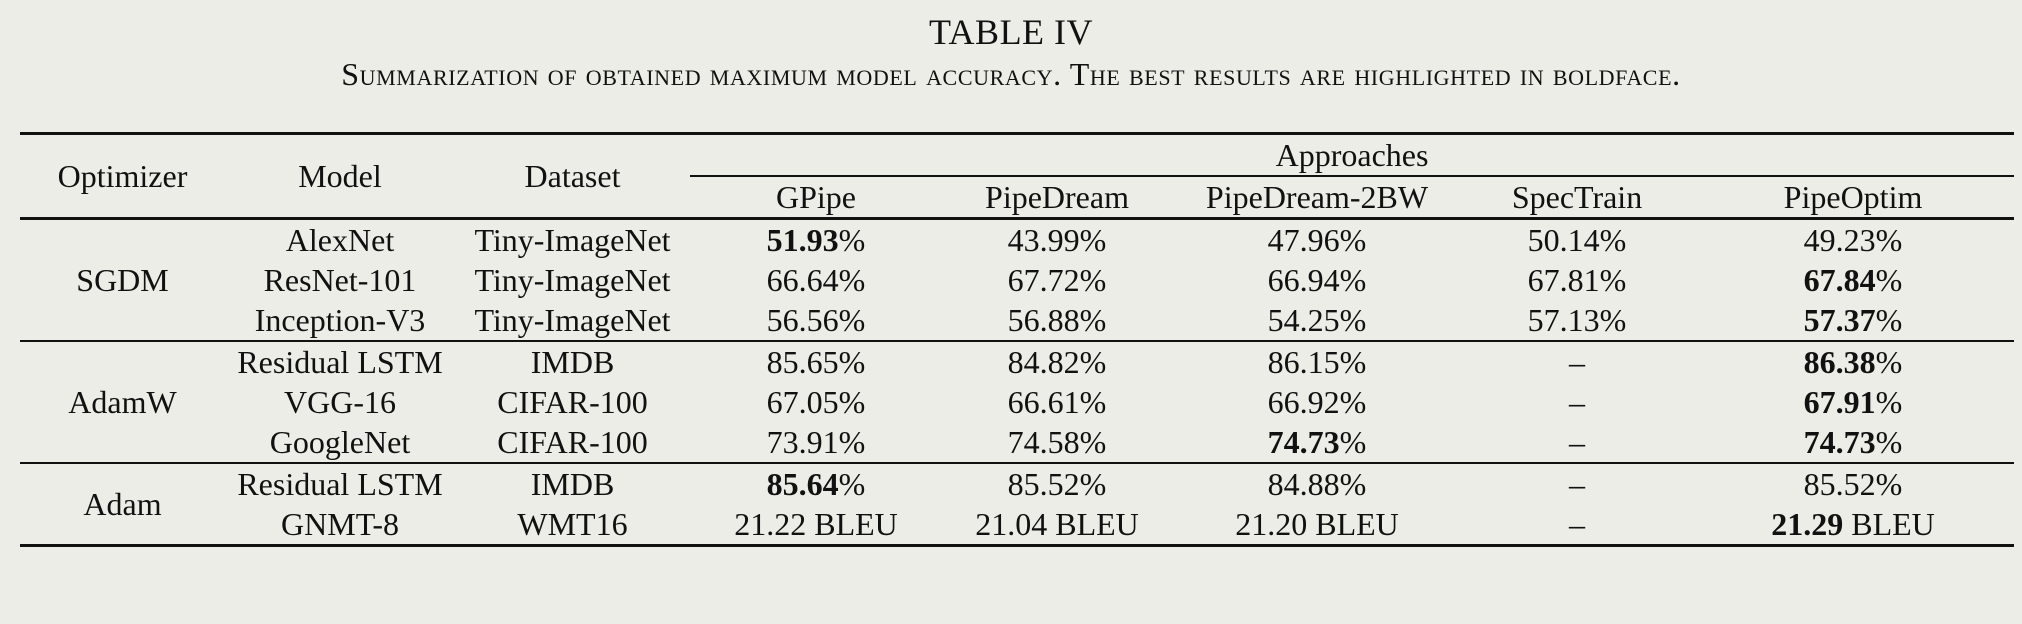 The width and height of the screenshot is (2022, 624). Describe the element at coordinates (802, 240) in the screenshot. I see `best-value: 51.93` at that location.